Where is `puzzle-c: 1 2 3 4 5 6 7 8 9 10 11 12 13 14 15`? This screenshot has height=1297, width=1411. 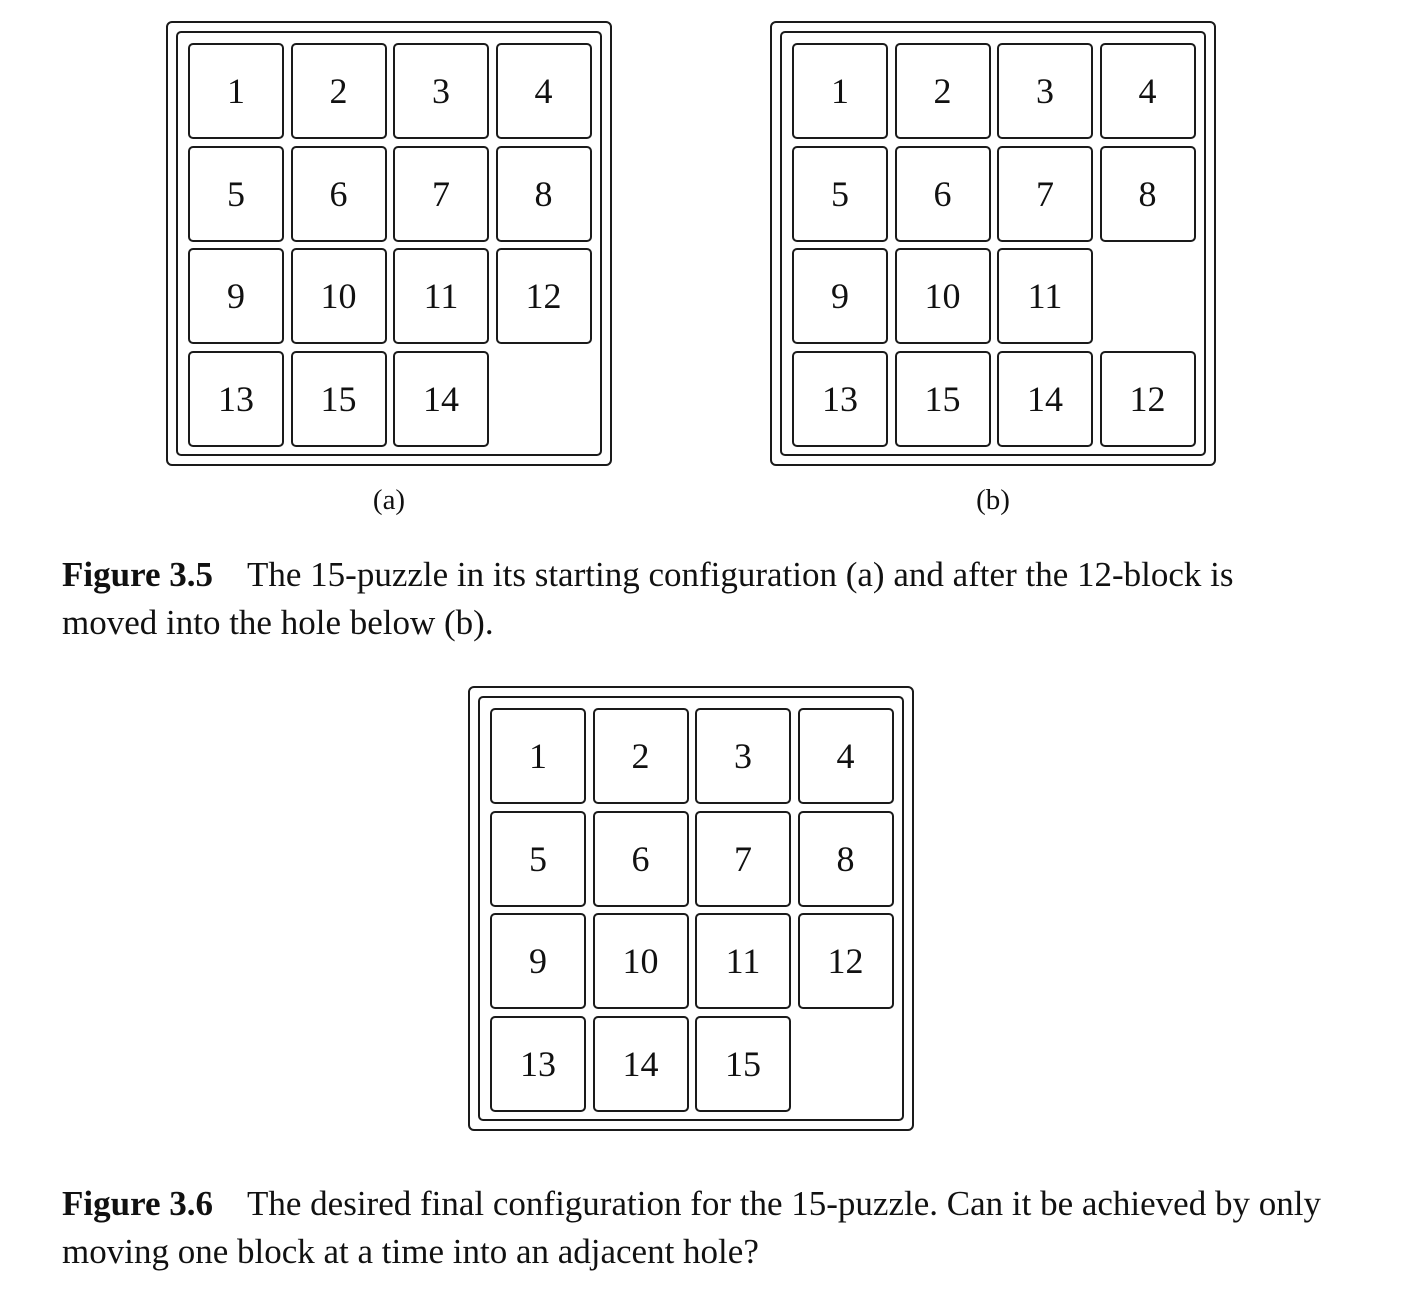 puzzle-c: 1 2 3 4 5 6 7 8 9 10 11 12 13 14 15 is located at coordinates (691, 908).